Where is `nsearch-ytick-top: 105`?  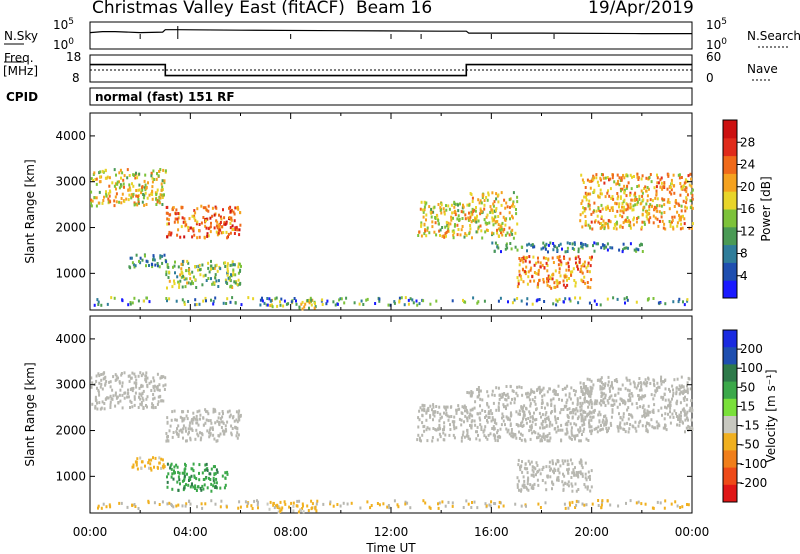 nsearch-ytick-top: 105 is located at coordinates (716, 24).